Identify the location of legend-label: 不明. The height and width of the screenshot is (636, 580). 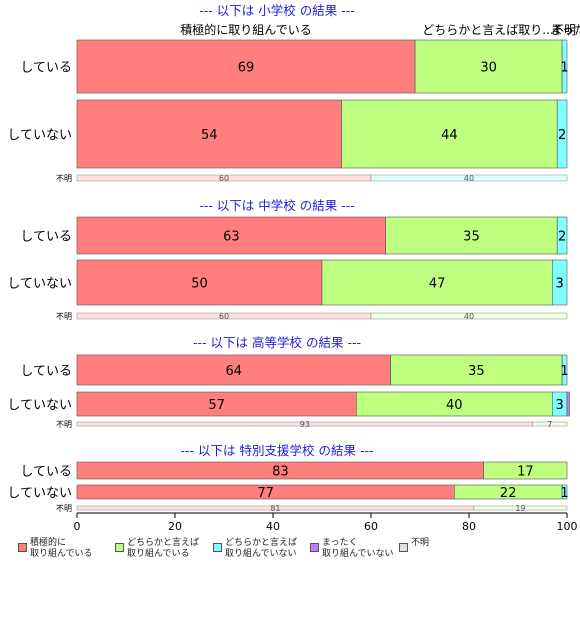
(420, 543).